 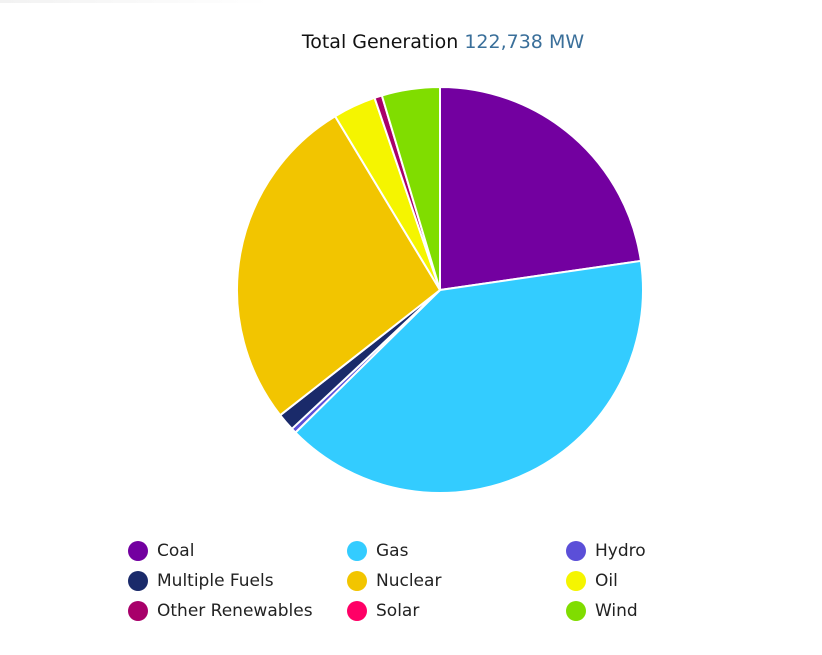 I want to click on legend-swatch-oil, so click(x=576, y=581).